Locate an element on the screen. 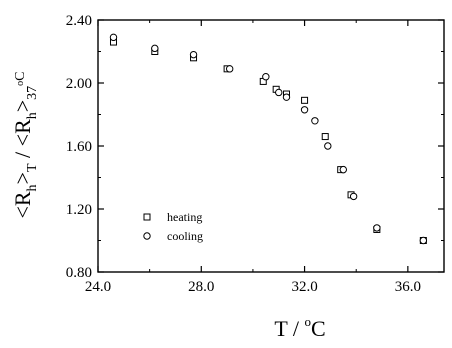 The width and height of the screenshot is (452, 348). x-axis-label: T / oC is located at coordinates (299, 327).